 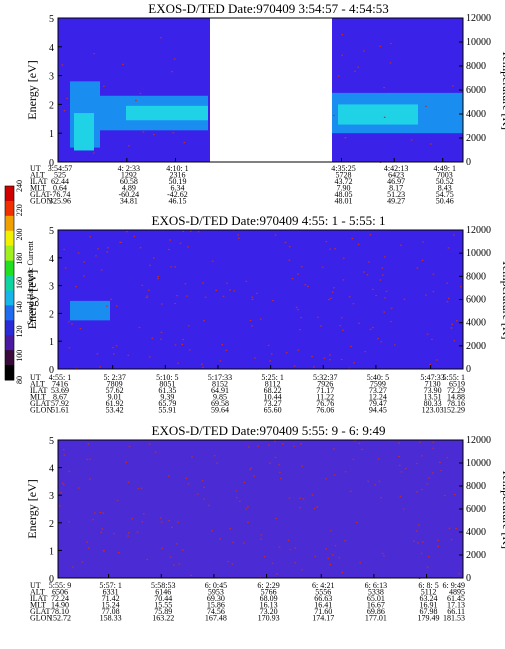 What do you see at coordinates (269, 605) in the screenshot?
I see `table-cell: 16.13` at bounding box center [269, 605].